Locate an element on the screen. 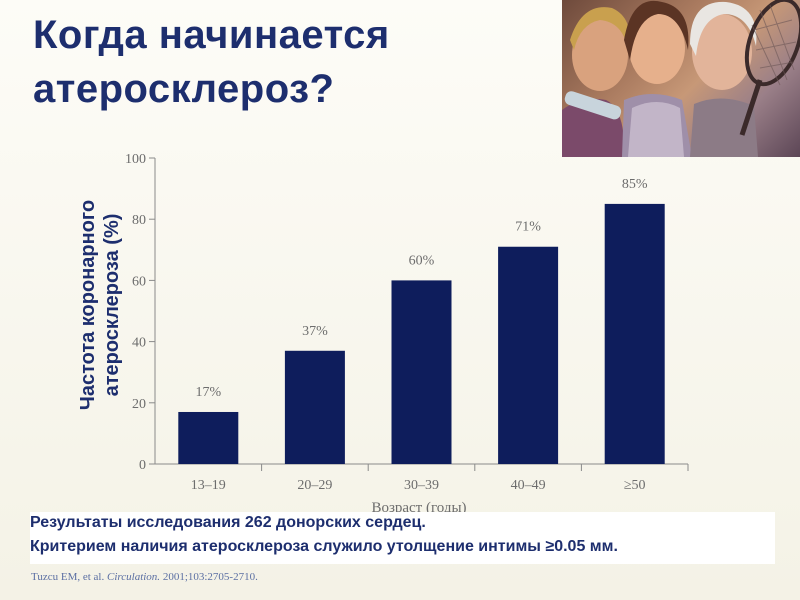  citation-journal: Circulation. is located at coordinates (133, 577).